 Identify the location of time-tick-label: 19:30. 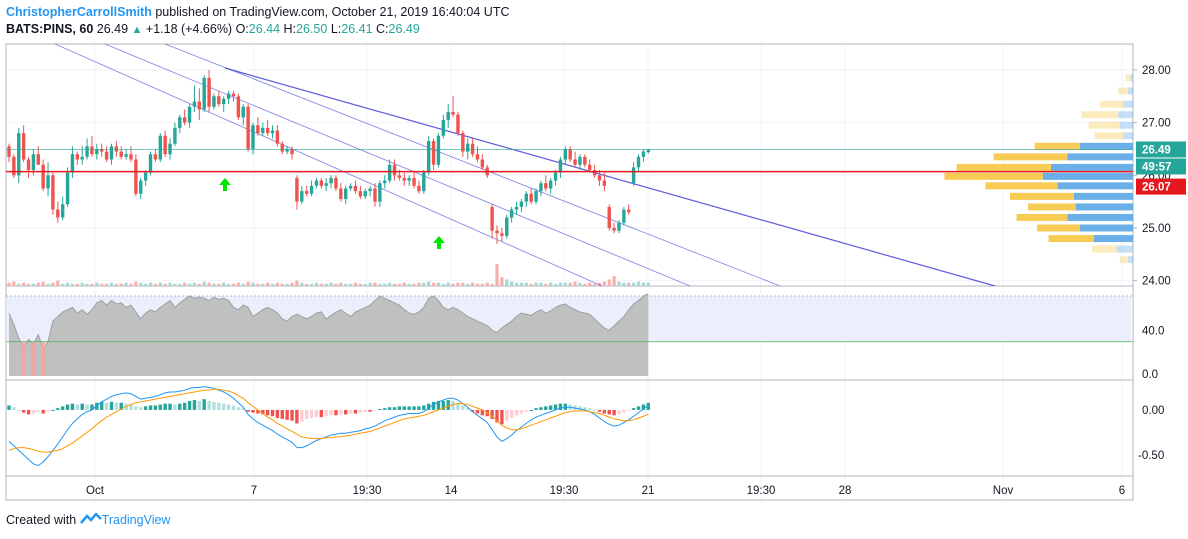
(564, 491).